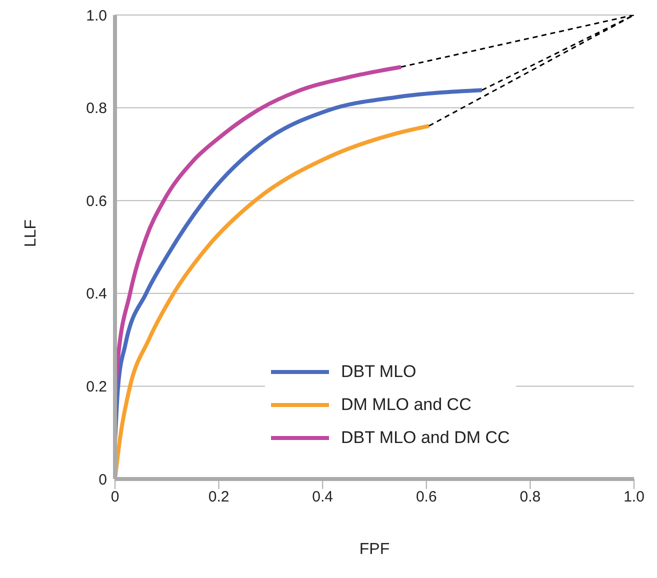 This screenshot has width=657, height=578. I want to click on x-tick-label: 0.6, so click(426, 497).